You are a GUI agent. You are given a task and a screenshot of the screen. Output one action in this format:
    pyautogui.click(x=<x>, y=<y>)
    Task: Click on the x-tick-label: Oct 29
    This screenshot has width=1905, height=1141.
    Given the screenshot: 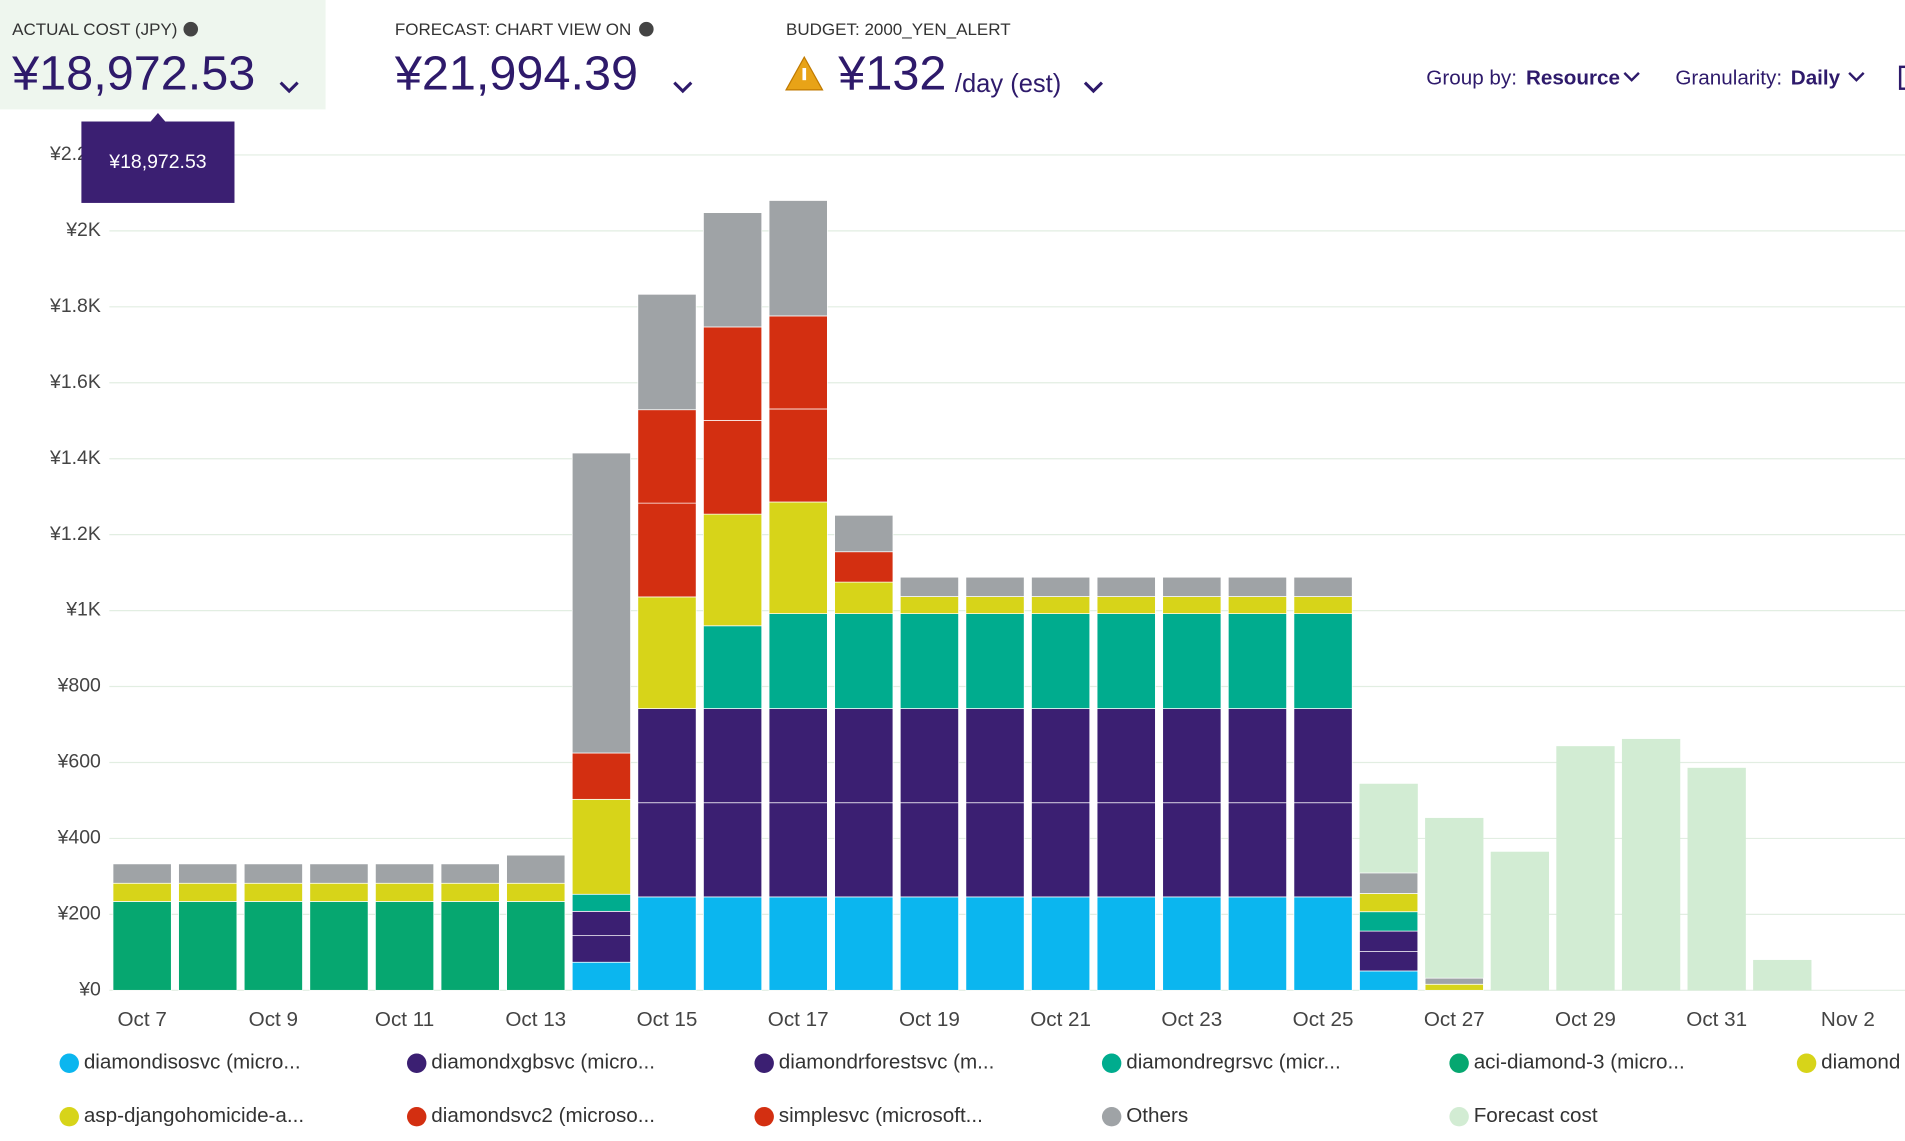 What is the action you would take?
    pyautogui.click(x=1585, y=1019)
    